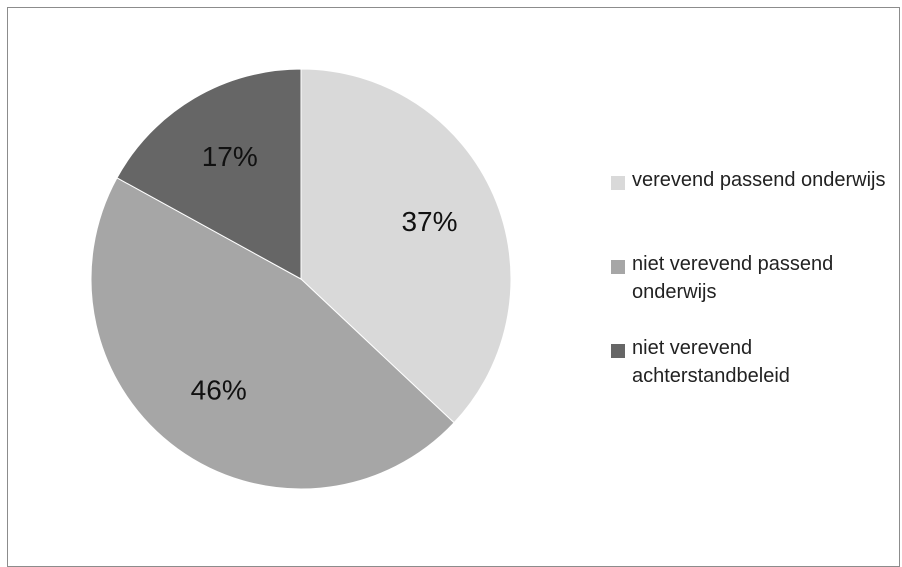  What do you see at coordinates (753, 195) in the screenshot?
I see `legend-item-verevend-passend-onderwijs: verevend passend onderwijs` at bounding box center [753, 195].